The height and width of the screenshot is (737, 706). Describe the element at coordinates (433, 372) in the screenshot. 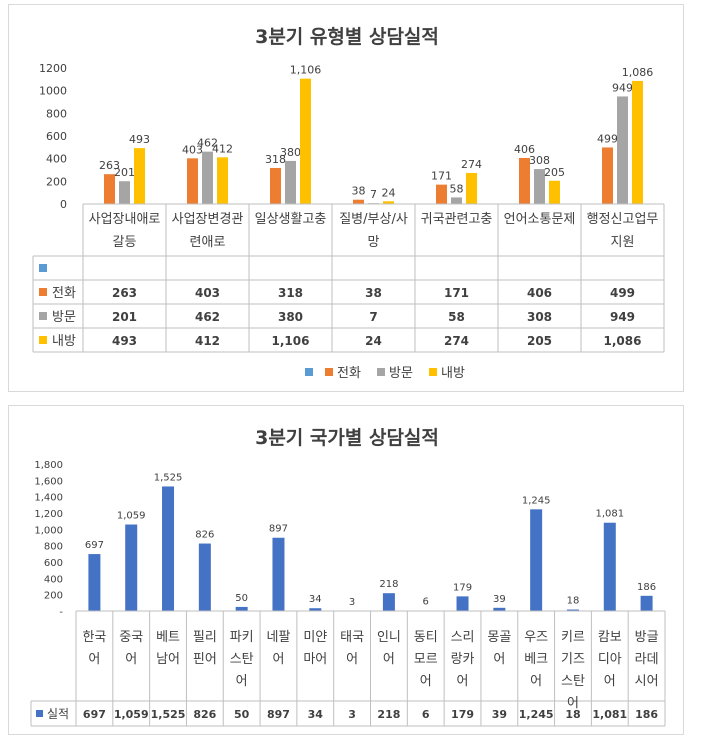

I see `legend-swatch` at that location.